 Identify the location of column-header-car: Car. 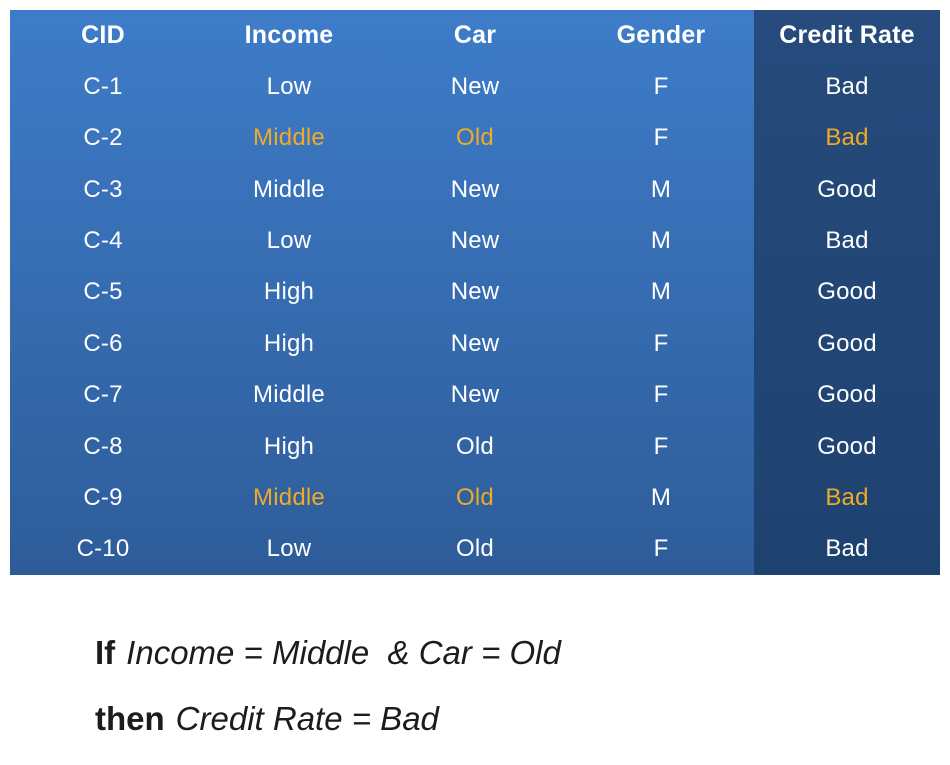
(475, 35).